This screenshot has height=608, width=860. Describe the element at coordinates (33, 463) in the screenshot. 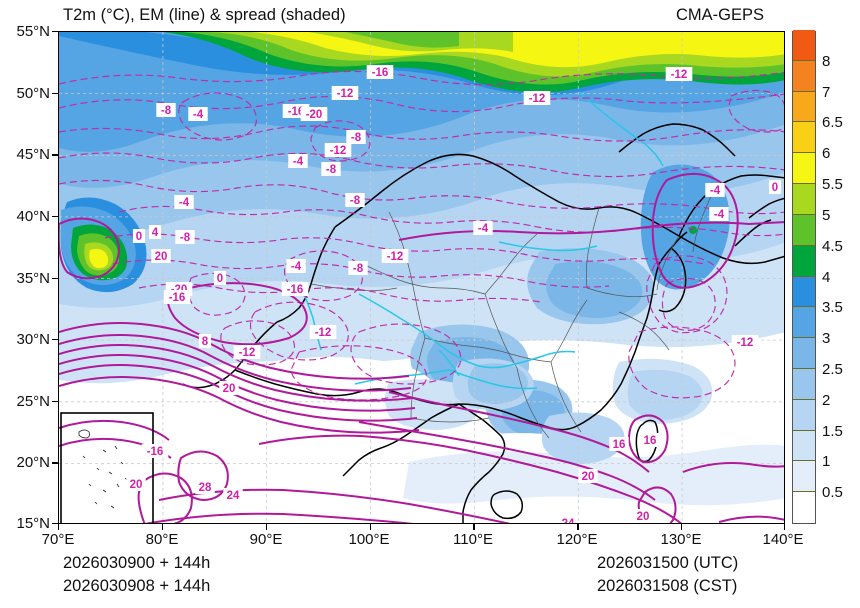

I see `ytick-label: 20°N` at that location.